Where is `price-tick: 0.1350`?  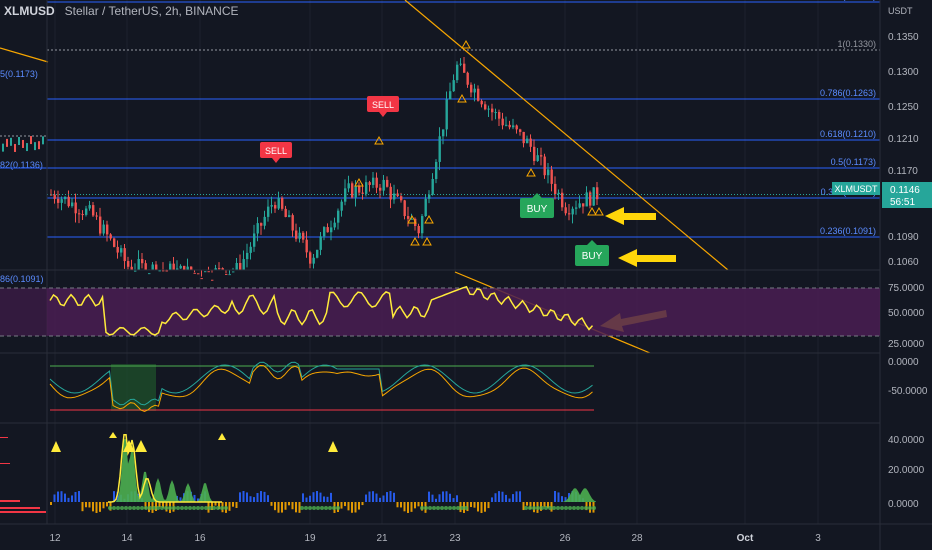
price-tick: 0.1350 is located at coordinates (903, 37).